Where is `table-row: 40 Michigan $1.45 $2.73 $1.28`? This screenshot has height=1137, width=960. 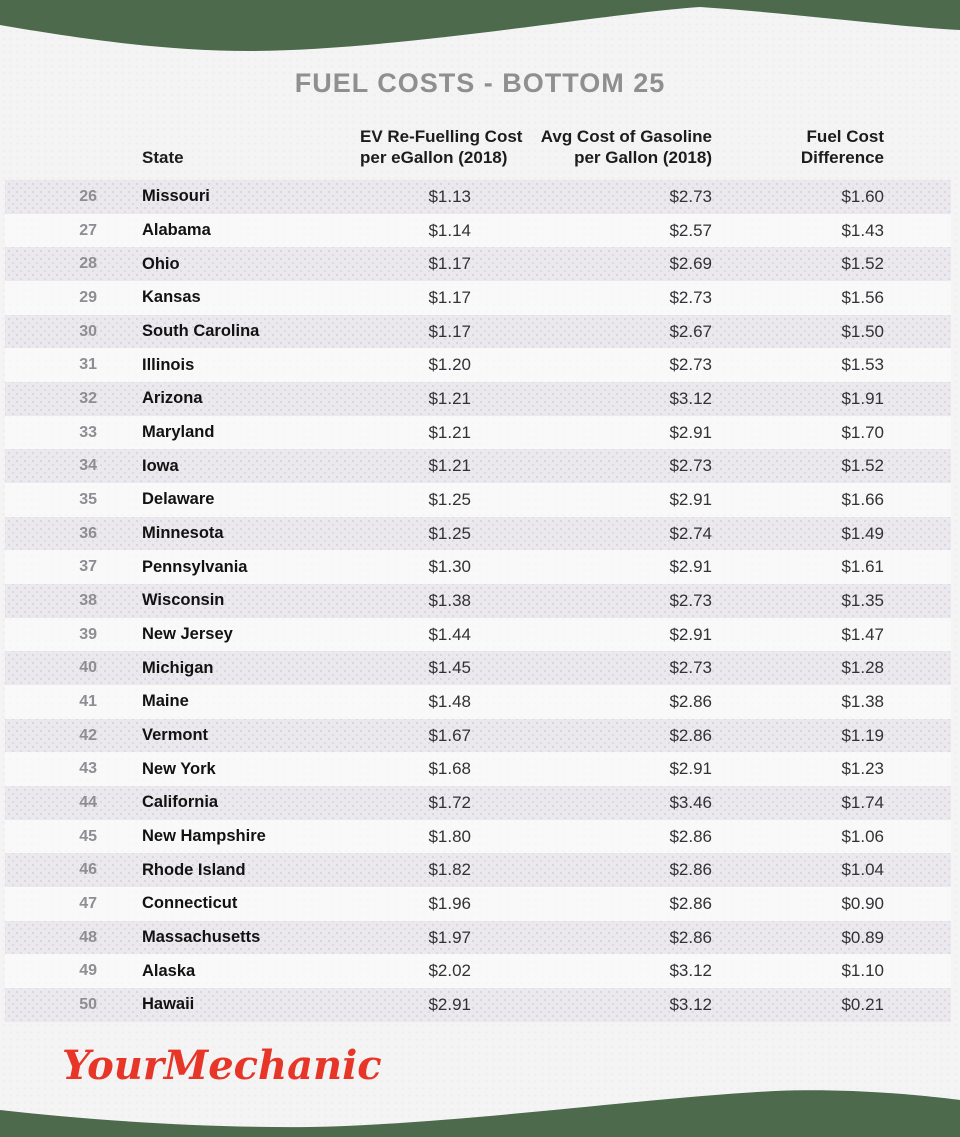 table-row: 40 Michigan $1.45 $2.73 $1.28 is located at coordinates (478, 668).